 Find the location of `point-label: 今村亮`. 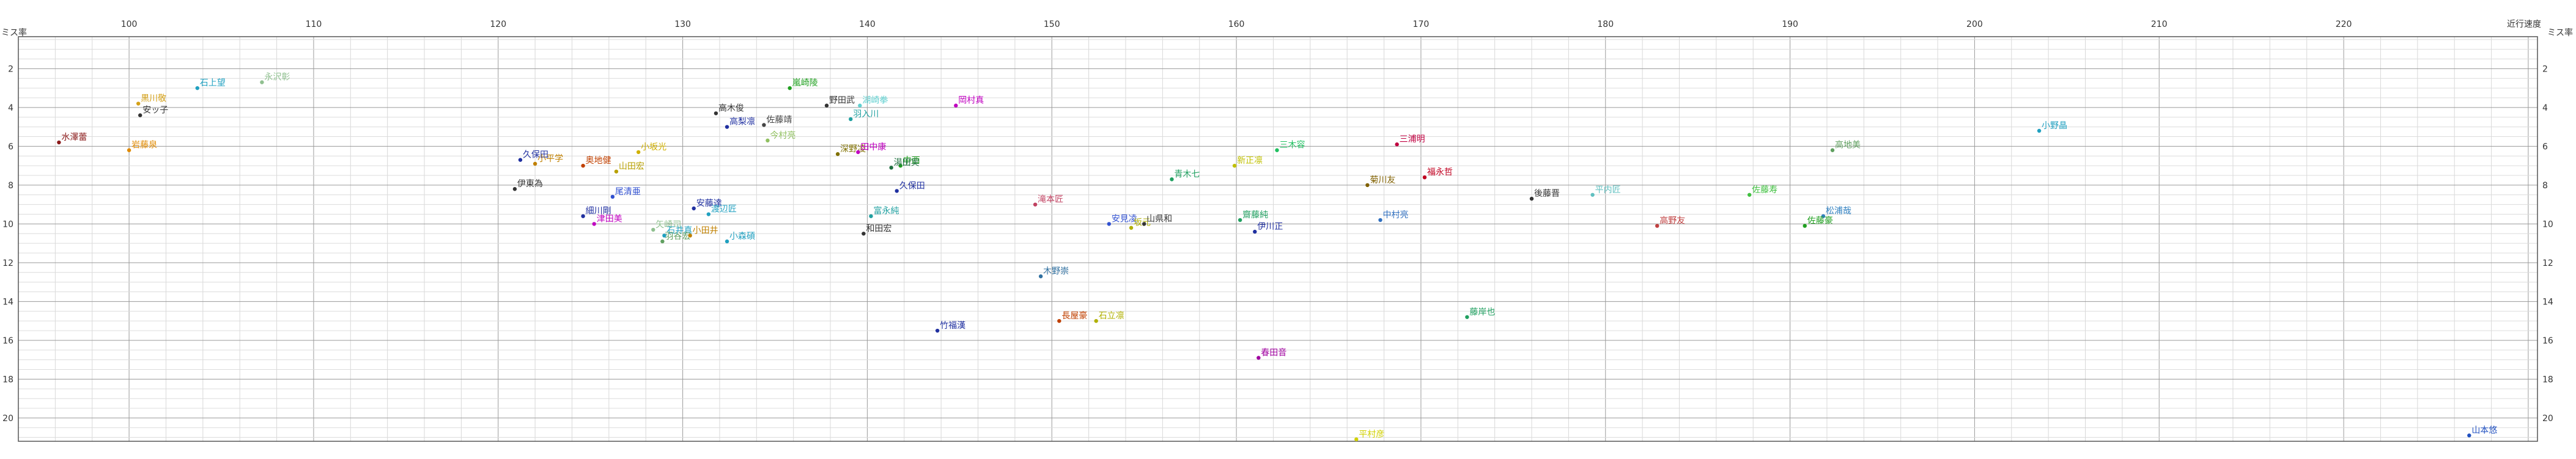

point-label: 今村亮 is located at coordinates (782, 135).